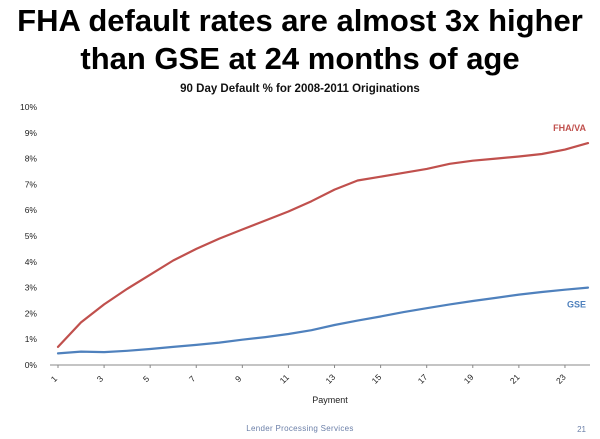 The width and height of the screenshot is (600, 439). What do you see at coordinates (300, 20) in the screenshot?
I see `slide-title-line-1: FHA default rates are almost 3x higher` at bounding box center [300, 20].